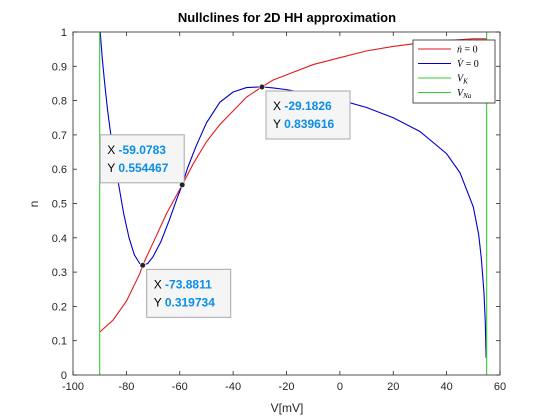 The height and width of the screenshot is (420, 560). Describe the element at coordinates (462, 80) in the screenshot. I see `legend-label: VK` at that location.